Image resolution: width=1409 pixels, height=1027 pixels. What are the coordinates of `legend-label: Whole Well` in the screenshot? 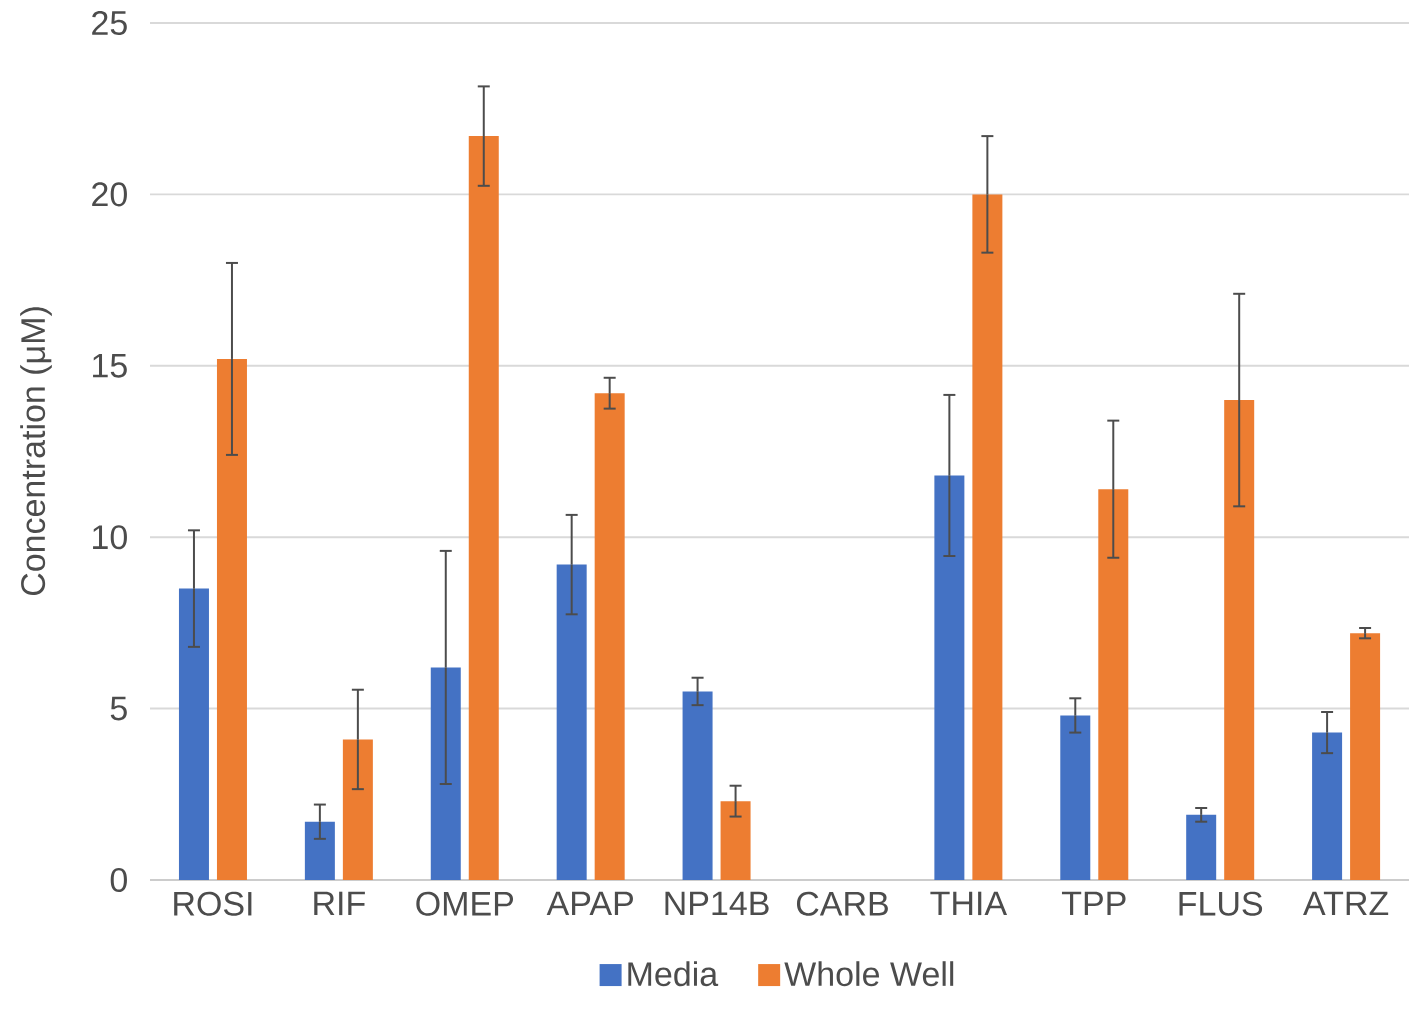 It's located at (869, 974).